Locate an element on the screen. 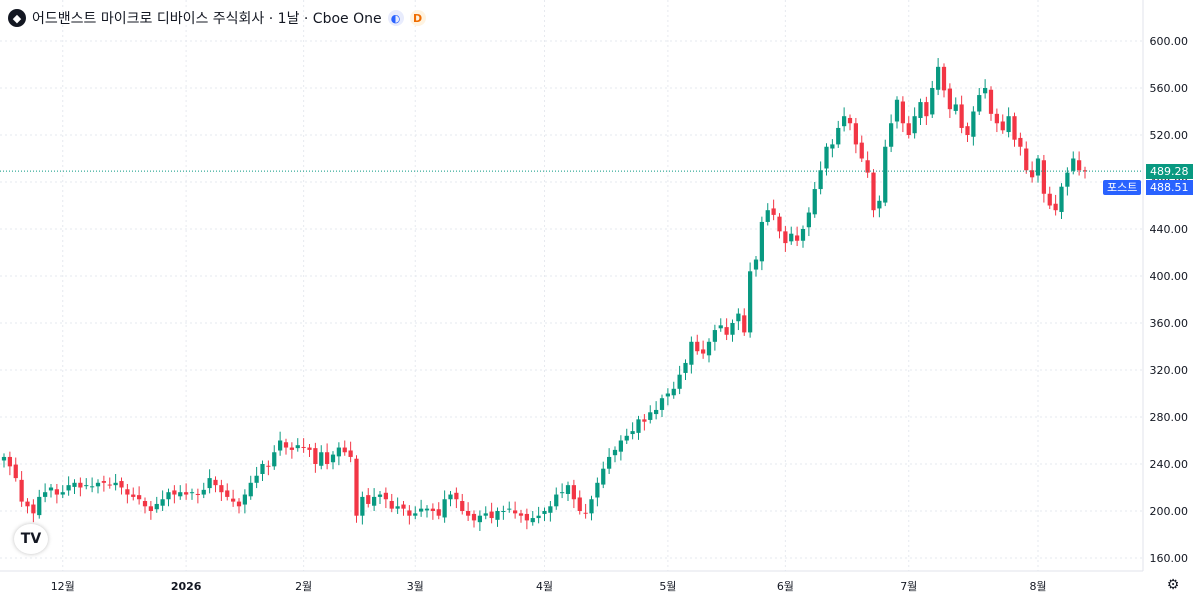 This screenshot has width=1200, height=600. x-tick-label: 8월 is located at coordinates (1037, 586).